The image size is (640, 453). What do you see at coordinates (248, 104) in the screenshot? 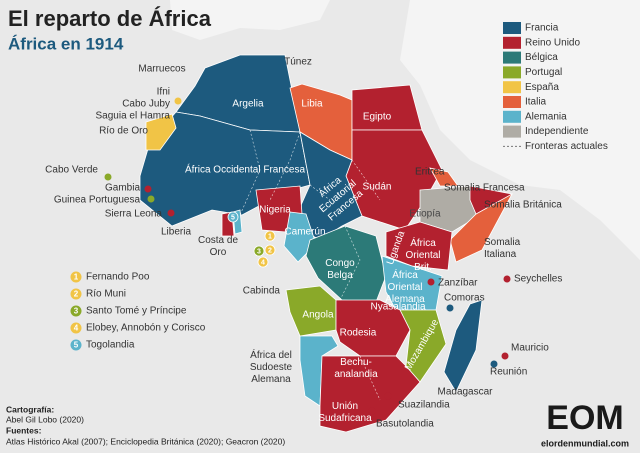
I see `map-label: Argelia` at bounding box center [248, 104].